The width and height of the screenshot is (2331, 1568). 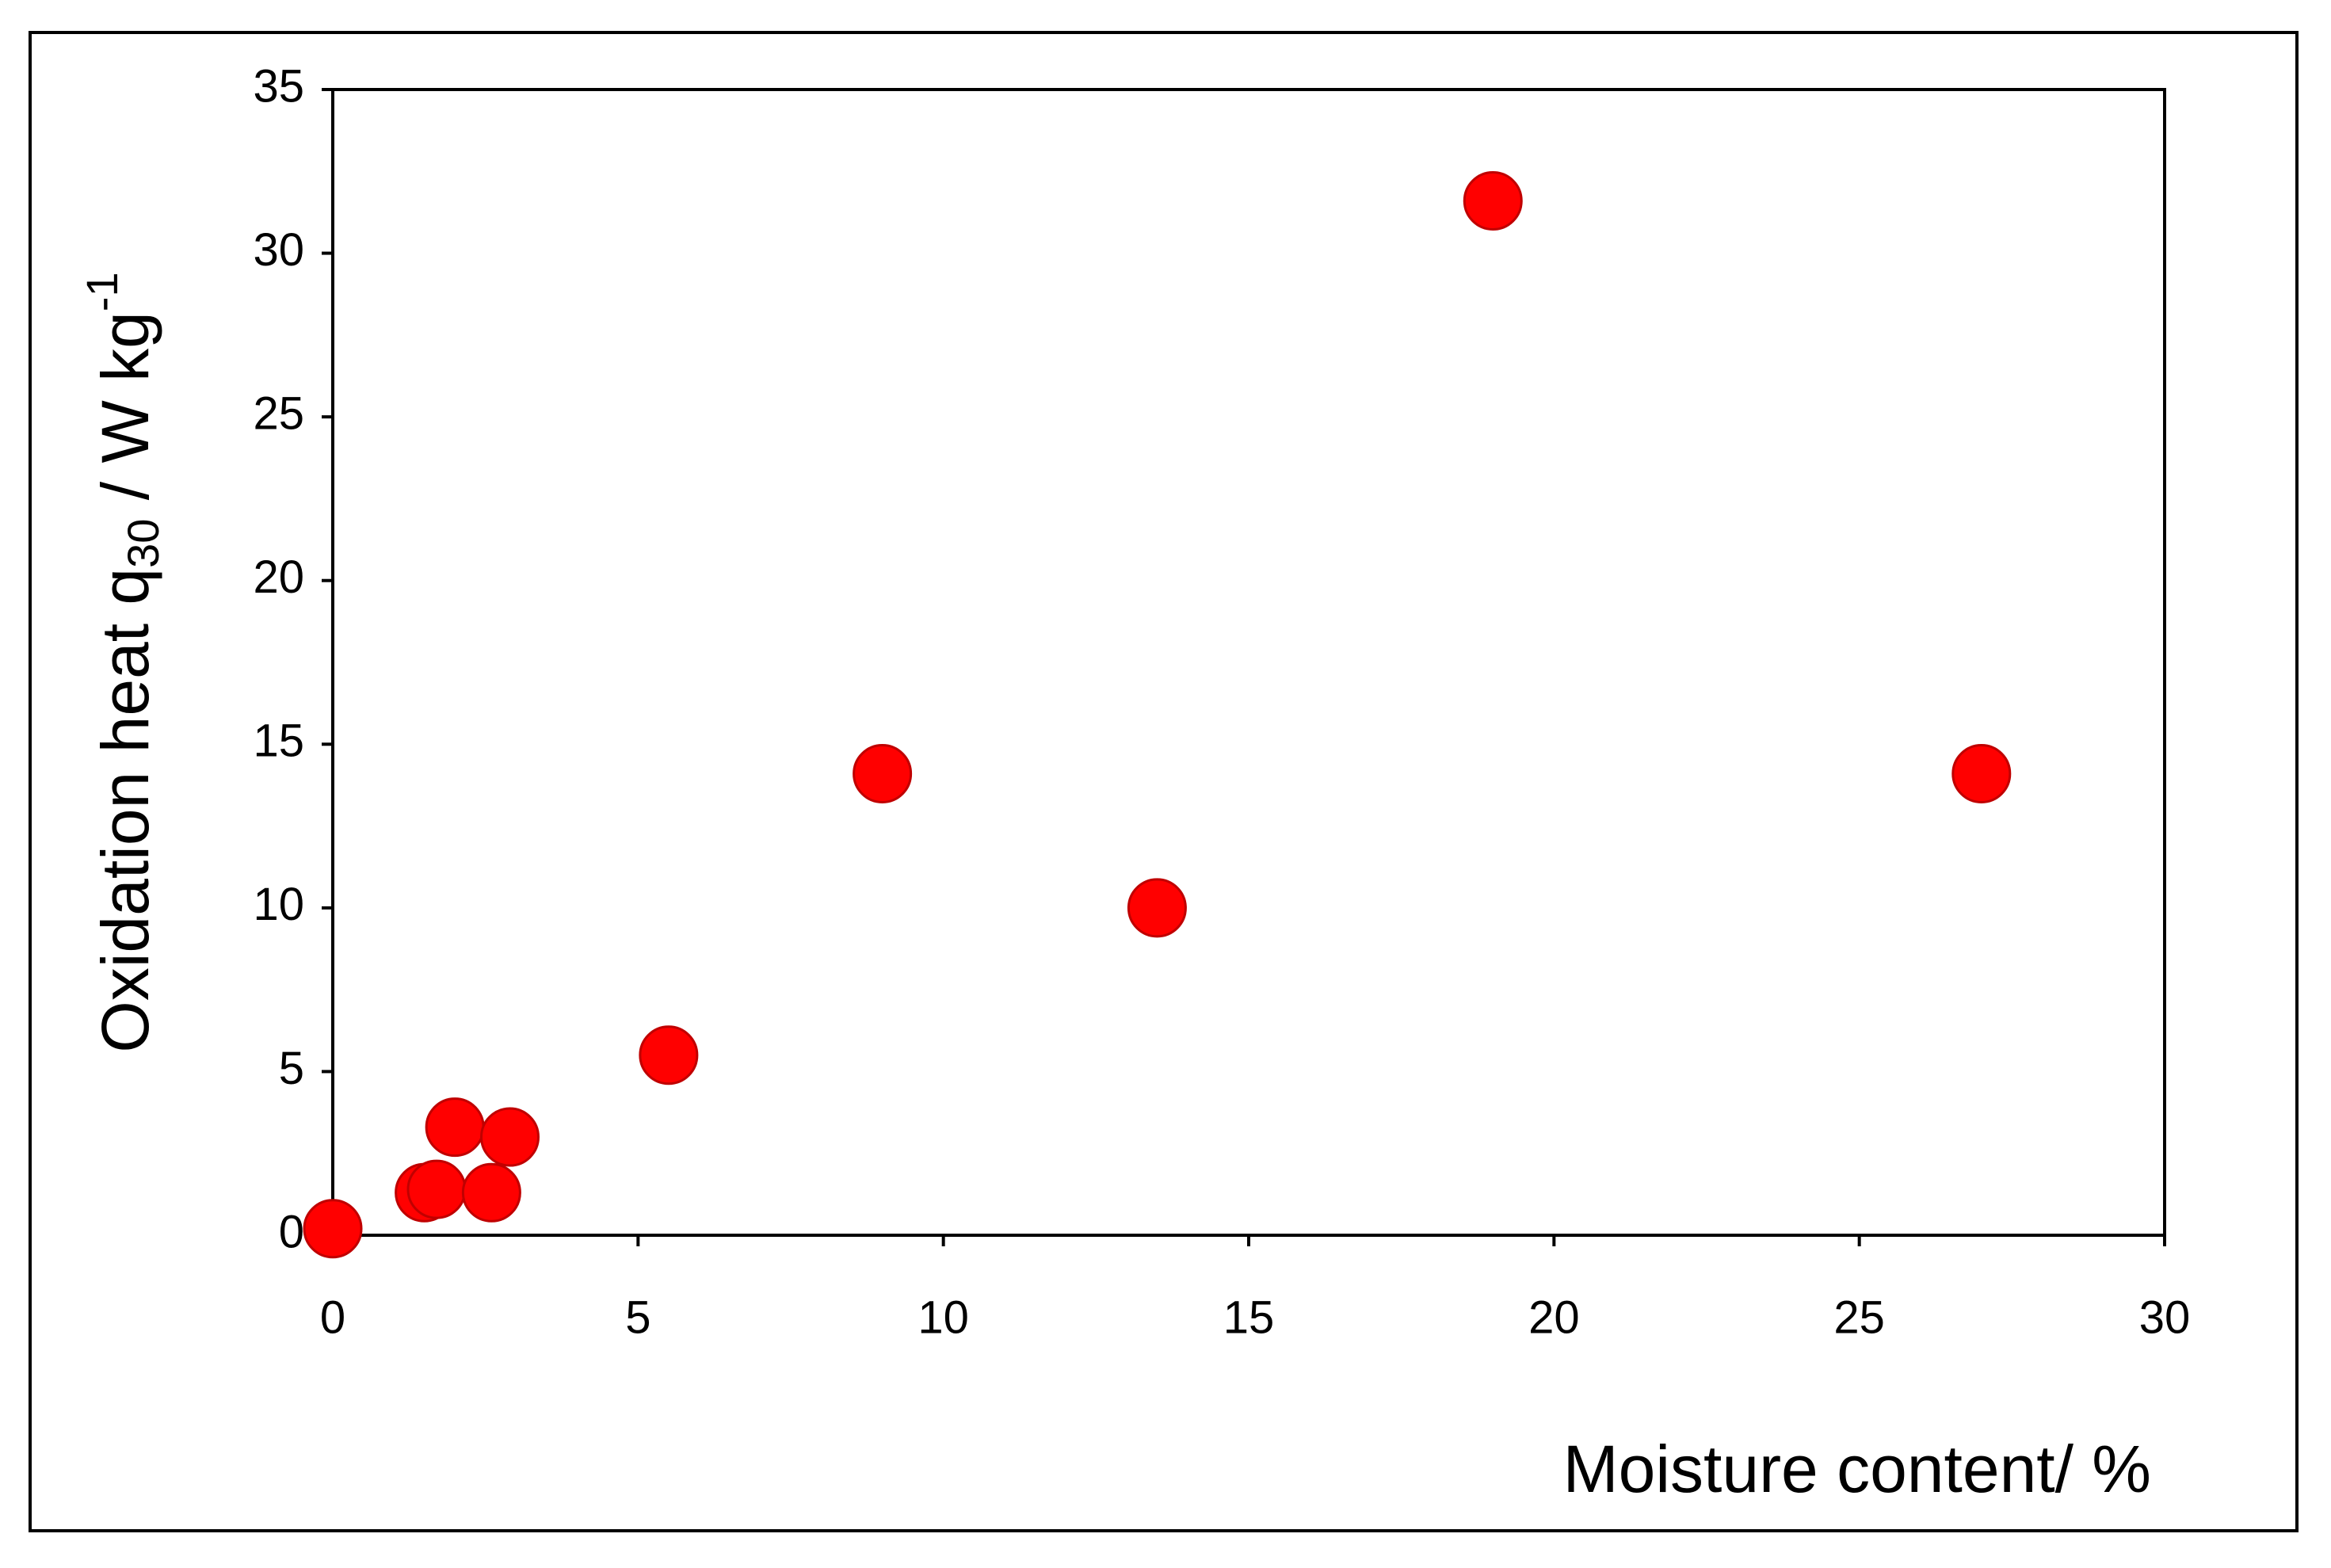 What do you see at coordinates (1554, 1317) in the screenshot?
I see `x-tick-label: 20` at bounding box center [1554, 1317].